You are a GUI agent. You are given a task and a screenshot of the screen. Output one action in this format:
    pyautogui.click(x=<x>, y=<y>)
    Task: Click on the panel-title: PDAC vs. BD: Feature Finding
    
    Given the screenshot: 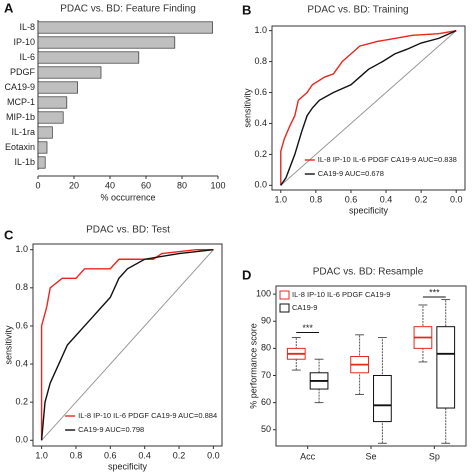 What is the action you would take?
    pyautogui.click(x=128, y=9)
    